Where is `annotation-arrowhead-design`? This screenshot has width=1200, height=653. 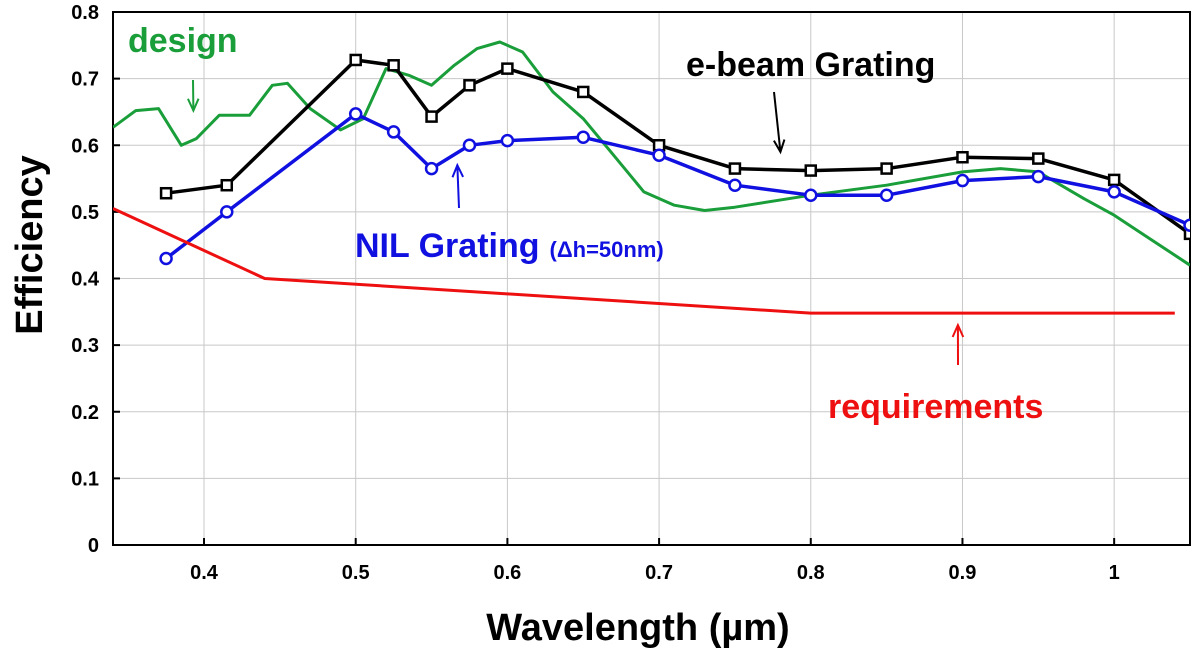
annotation-arrowhead-design is located at coordinates (193, 106).